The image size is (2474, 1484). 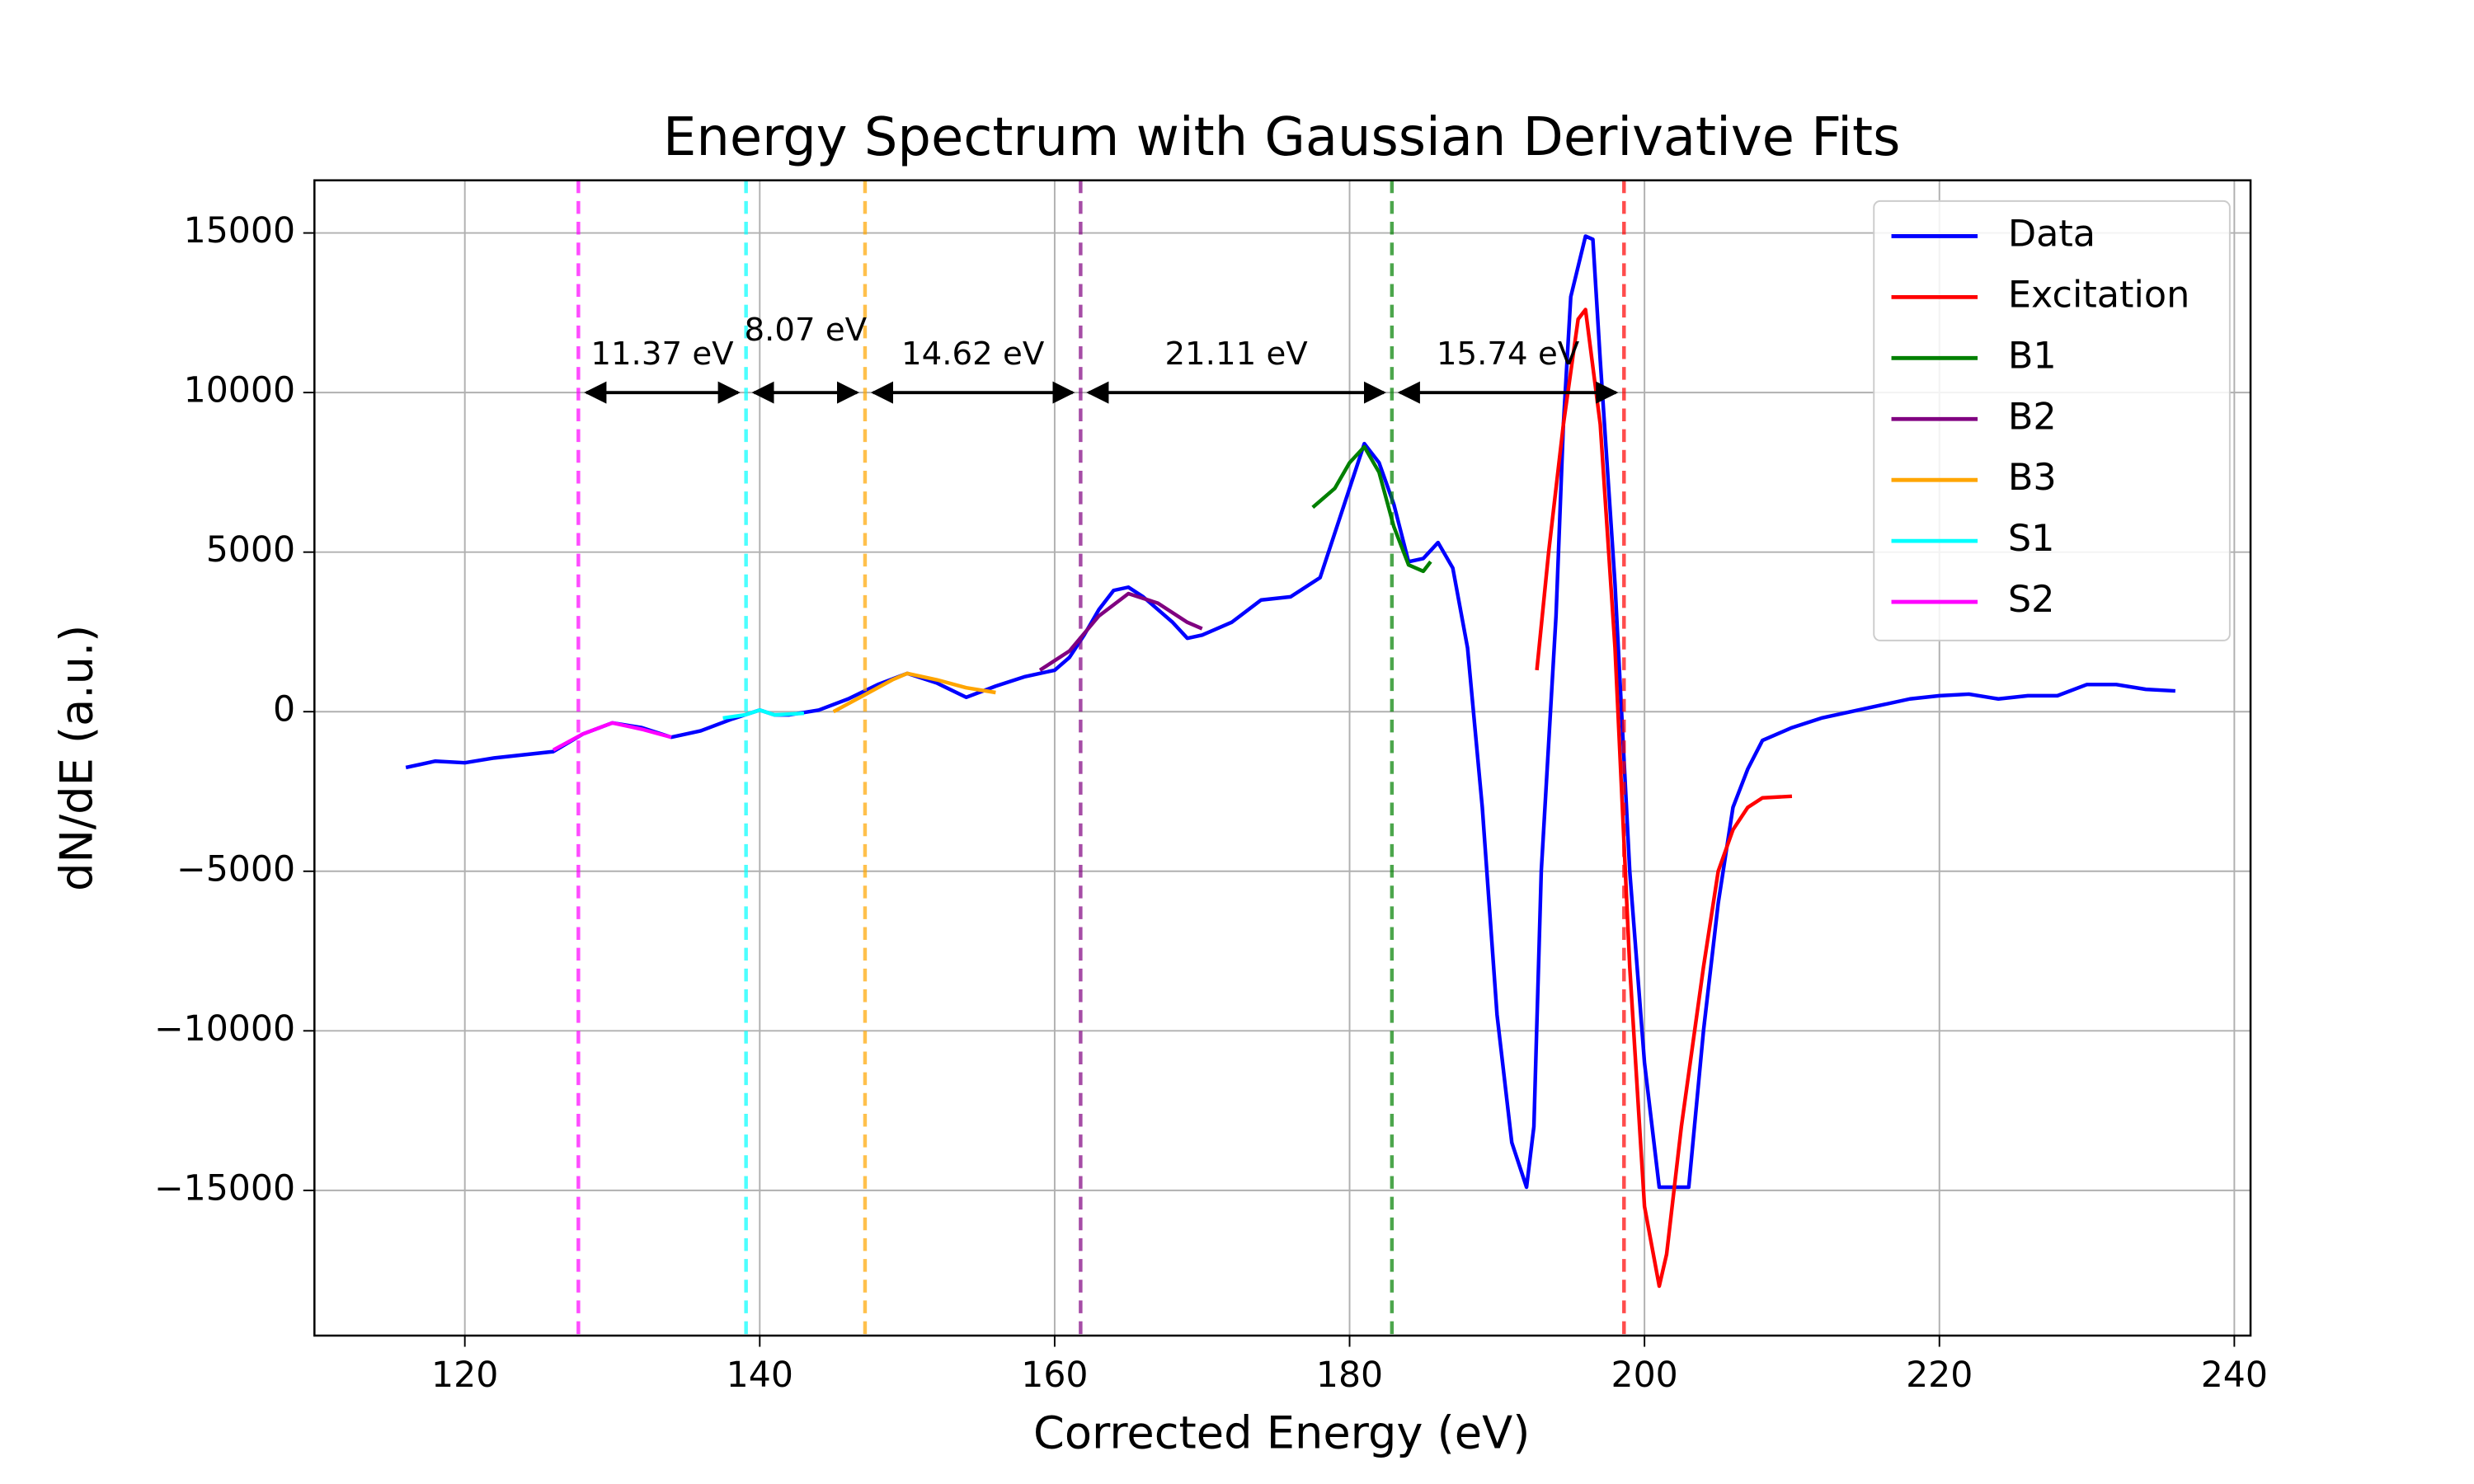 What do you see at coordinates (235, 869) in the screenshot?
I see `y-tick-label: −5000` at bounding box center [235, 869].